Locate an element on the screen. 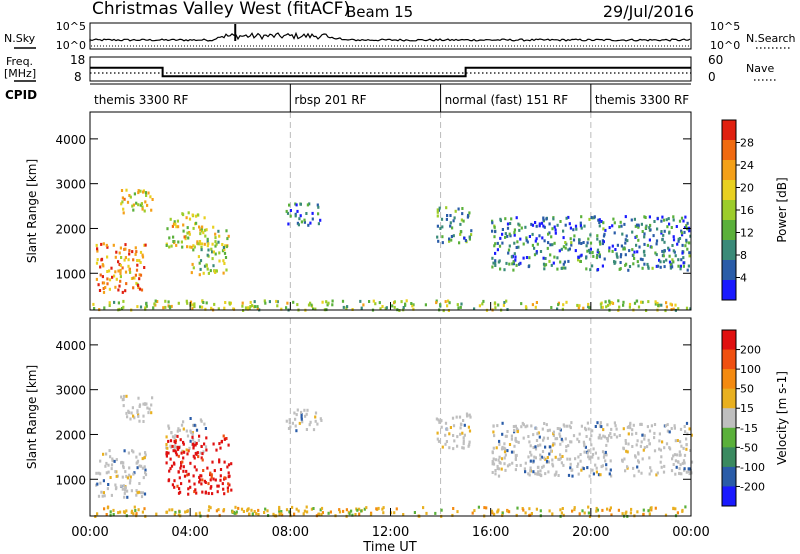  x-tick-label: 04:00 is located at coordinates (189, 532).